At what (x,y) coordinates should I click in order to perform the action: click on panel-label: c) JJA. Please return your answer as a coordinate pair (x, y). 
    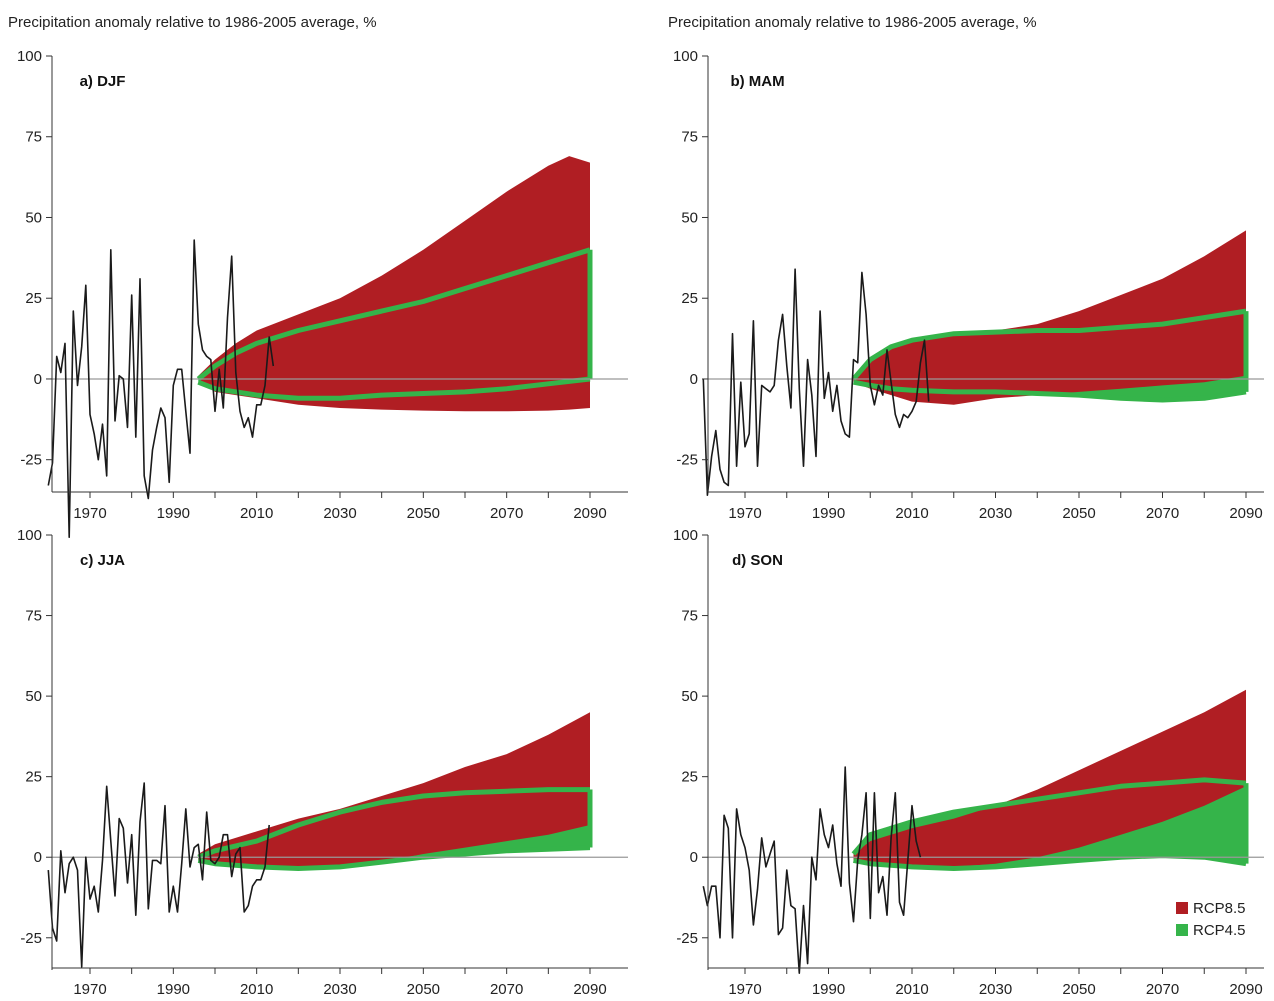
    Looking at the image, I should click on (102, 560).